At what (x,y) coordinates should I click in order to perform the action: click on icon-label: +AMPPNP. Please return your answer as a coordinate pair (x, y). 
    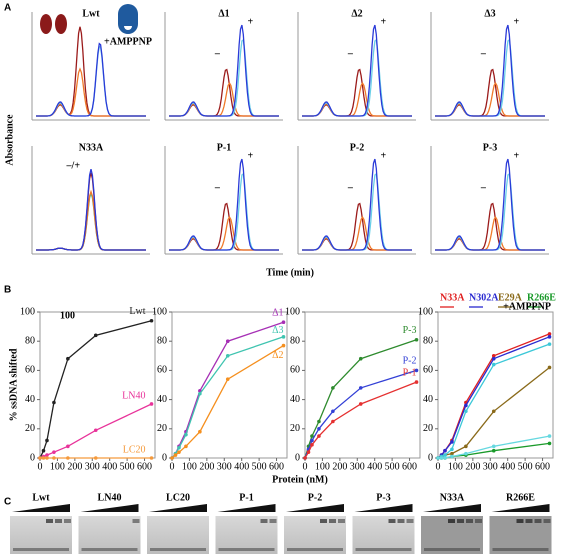
    Looking at the image, I should click on (128, 41).